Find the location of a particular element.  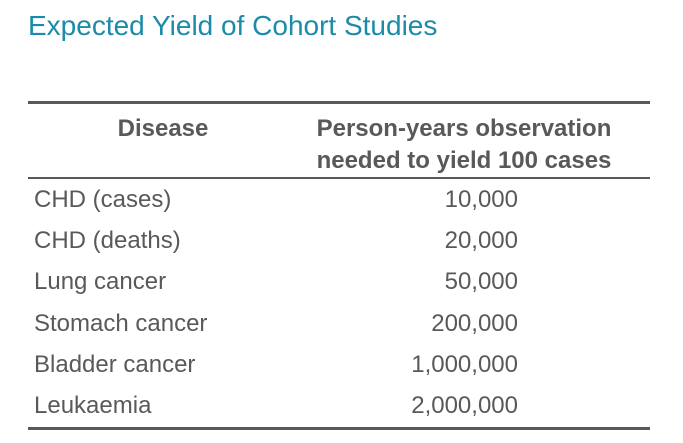

table-row: CHD (cases) 10,000 is located at coordinates (339, 199).